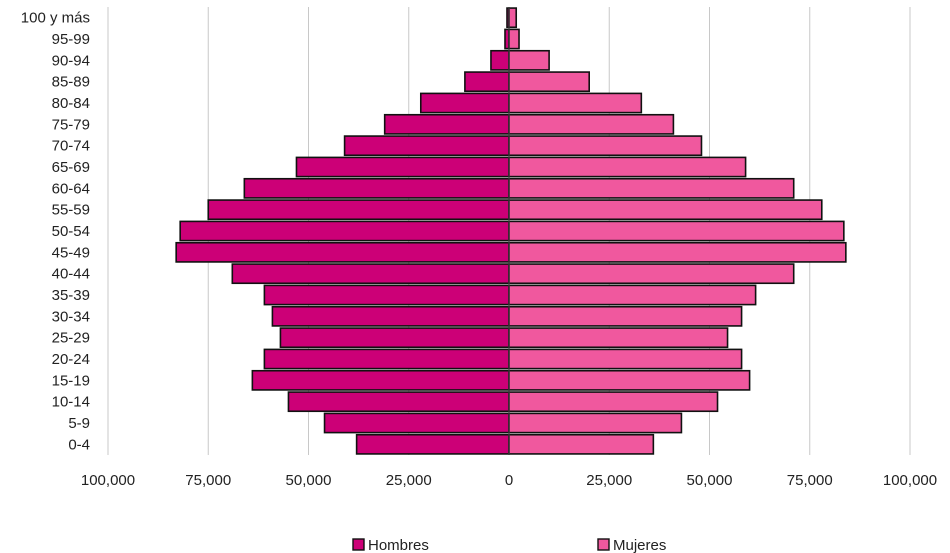  What do you see at coordinates (71, 402) in the screenshot?
I see `y-tick-label: 10-14` at bounding box center [71, 402].